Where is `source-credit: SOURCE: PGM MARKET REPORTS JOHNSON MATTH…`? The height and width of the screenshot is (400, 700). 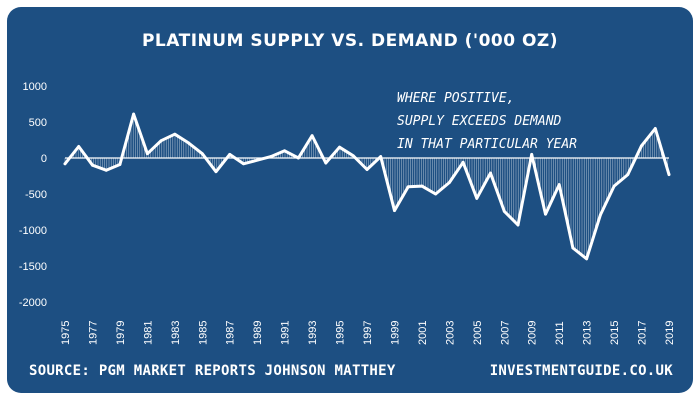
source-credit: SOURCE: PGM MARKET REPORTS JOHNSON MATTH… is located at coordinates (212, 371).